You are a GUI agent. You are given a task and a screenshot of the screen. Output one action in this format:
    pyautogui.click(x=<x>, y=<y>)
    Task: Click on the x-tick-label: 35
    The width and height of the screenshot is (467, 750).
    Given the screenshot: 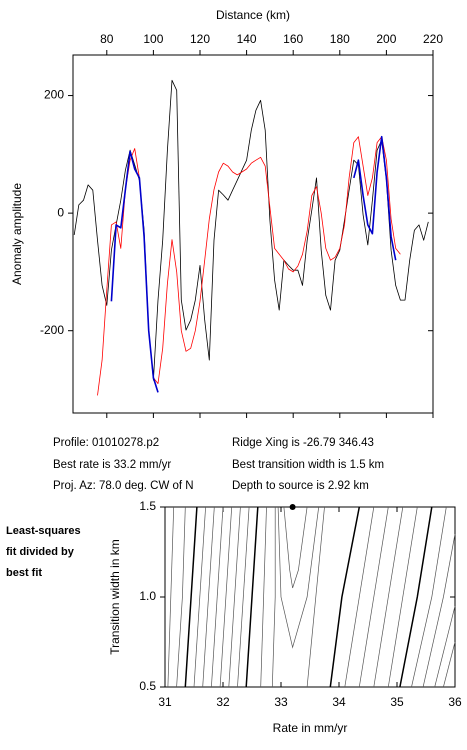 What is the action you would take?
    pyautogui.click(x=397, y=702)
    